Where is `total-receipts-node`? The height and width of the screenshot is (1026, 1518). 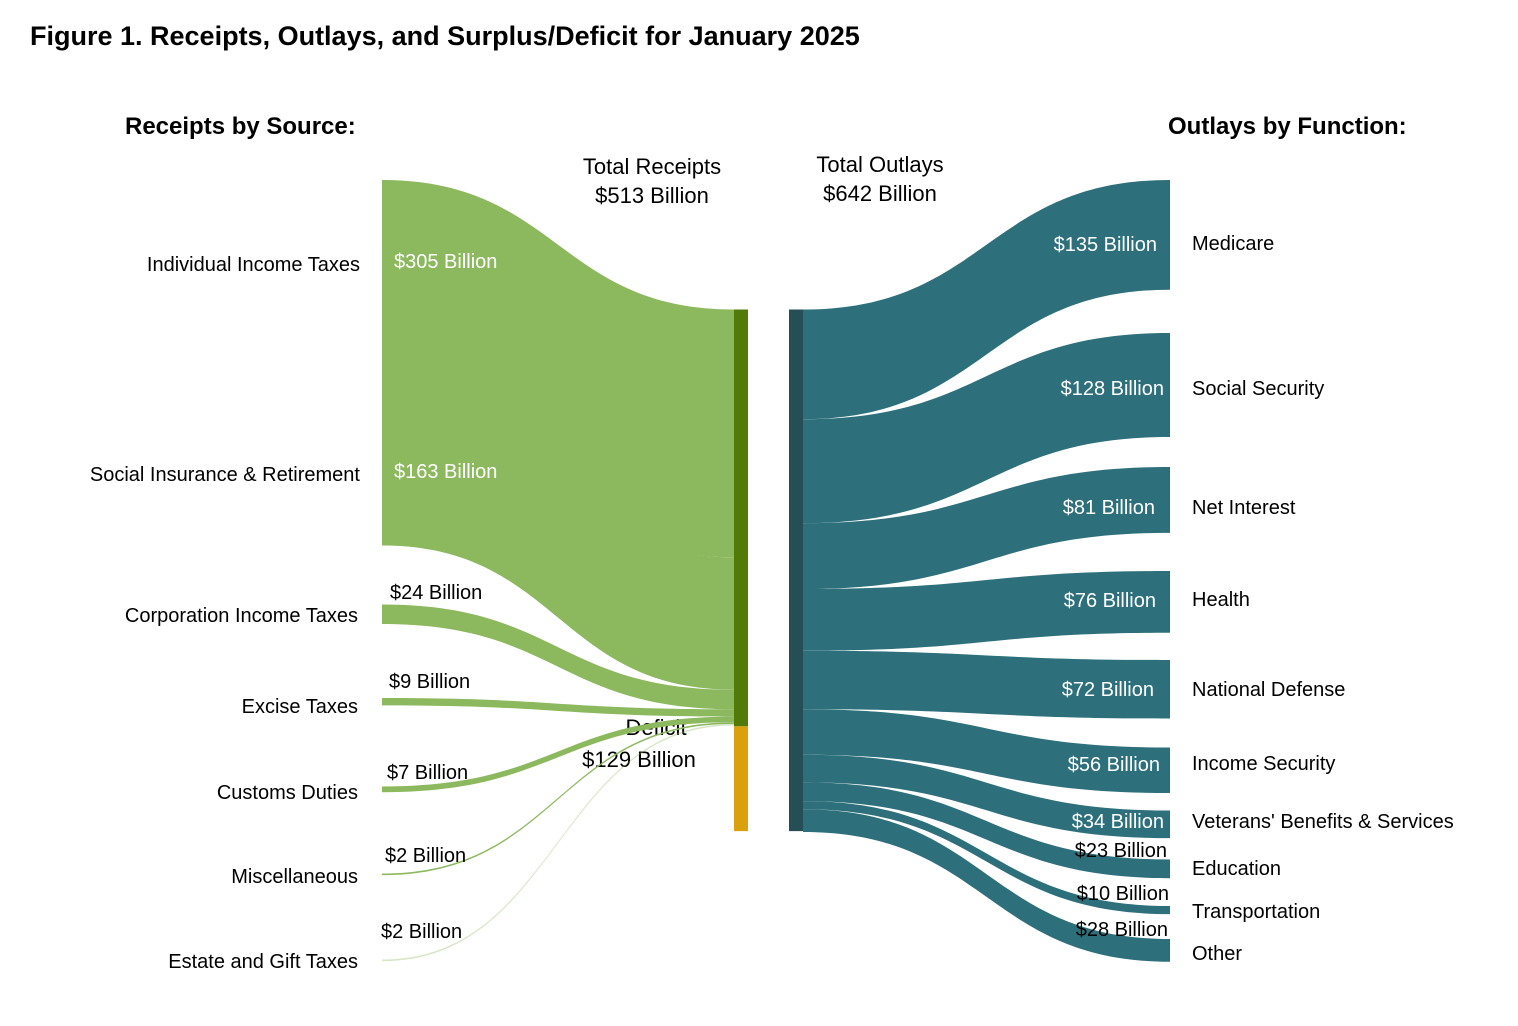 total-receipts-node is located at coordinates (741, 518).